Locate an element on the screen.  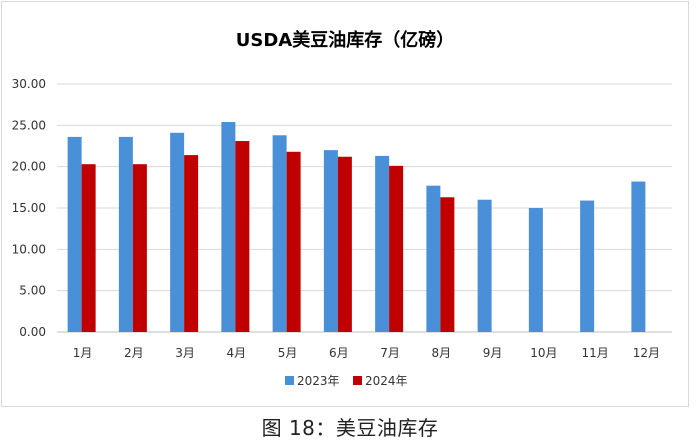
y-tick-label: 10.00 is located at coordinates (29, 249).